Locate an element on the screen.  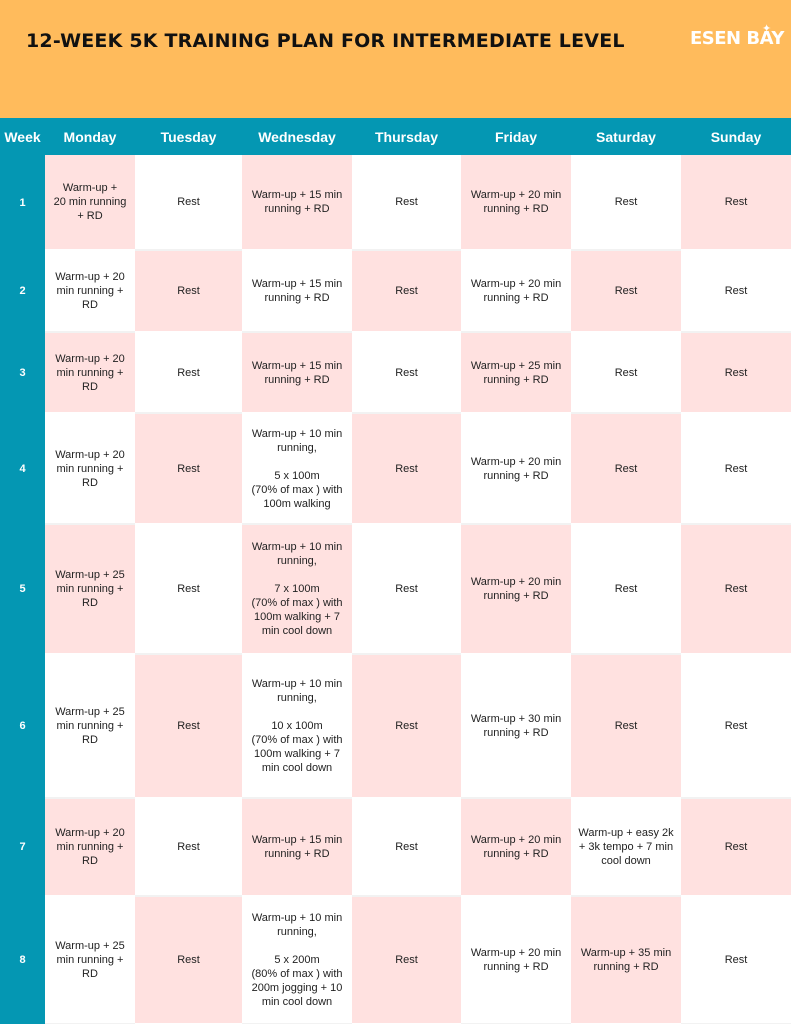
sparkle-icon: ✦ is located at coordinates (767, 29).